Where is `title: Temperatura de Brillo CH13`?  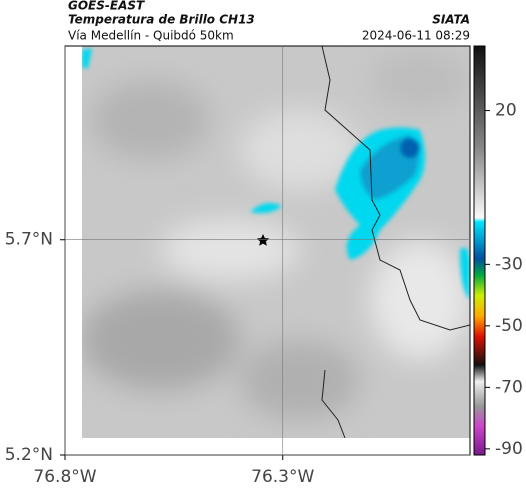
title: Temperatura de Brillo CH13 is located at coordinates (161, 20).